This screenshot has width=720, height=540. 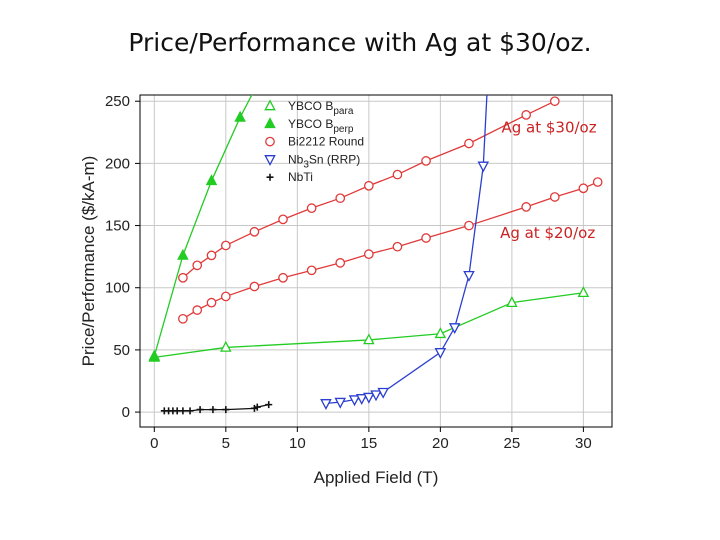 I want to click on legend-label: YBCO Bperp, so click(x=321, y=126).